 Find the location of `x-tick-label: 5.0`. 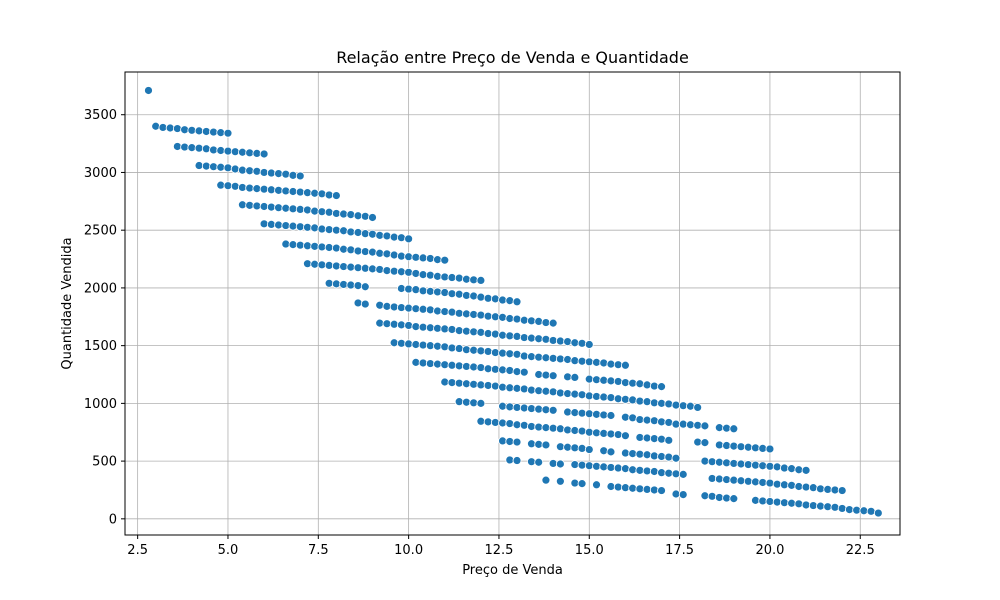

x-tick-label: 5.0 is located at coordinates (228, 550).